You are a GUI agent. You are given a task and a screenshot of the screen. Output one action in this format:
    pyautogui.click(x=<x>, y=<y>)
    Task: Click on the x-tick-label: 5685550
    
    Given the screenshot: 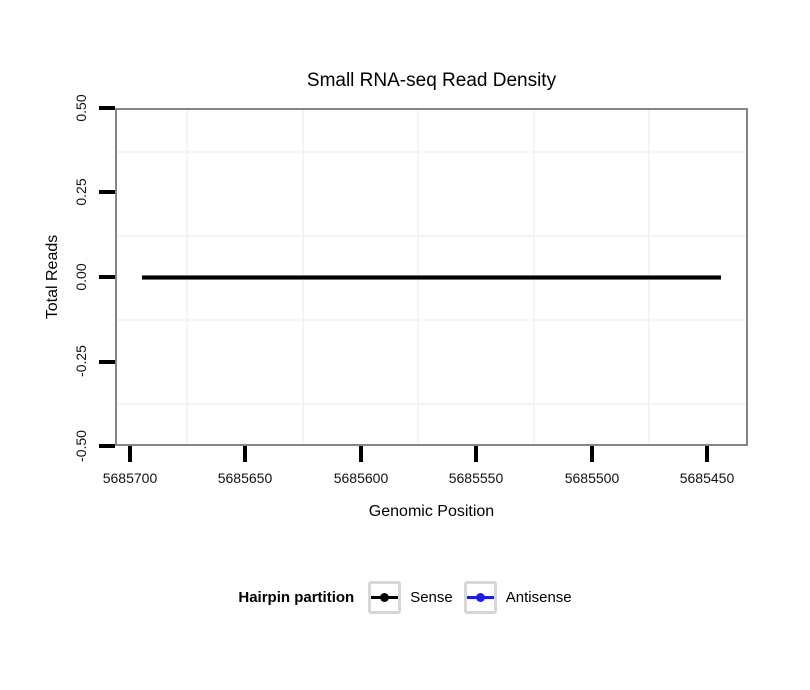 What is the action you would take?
    pyautogui.click(x=476, y=478)
    